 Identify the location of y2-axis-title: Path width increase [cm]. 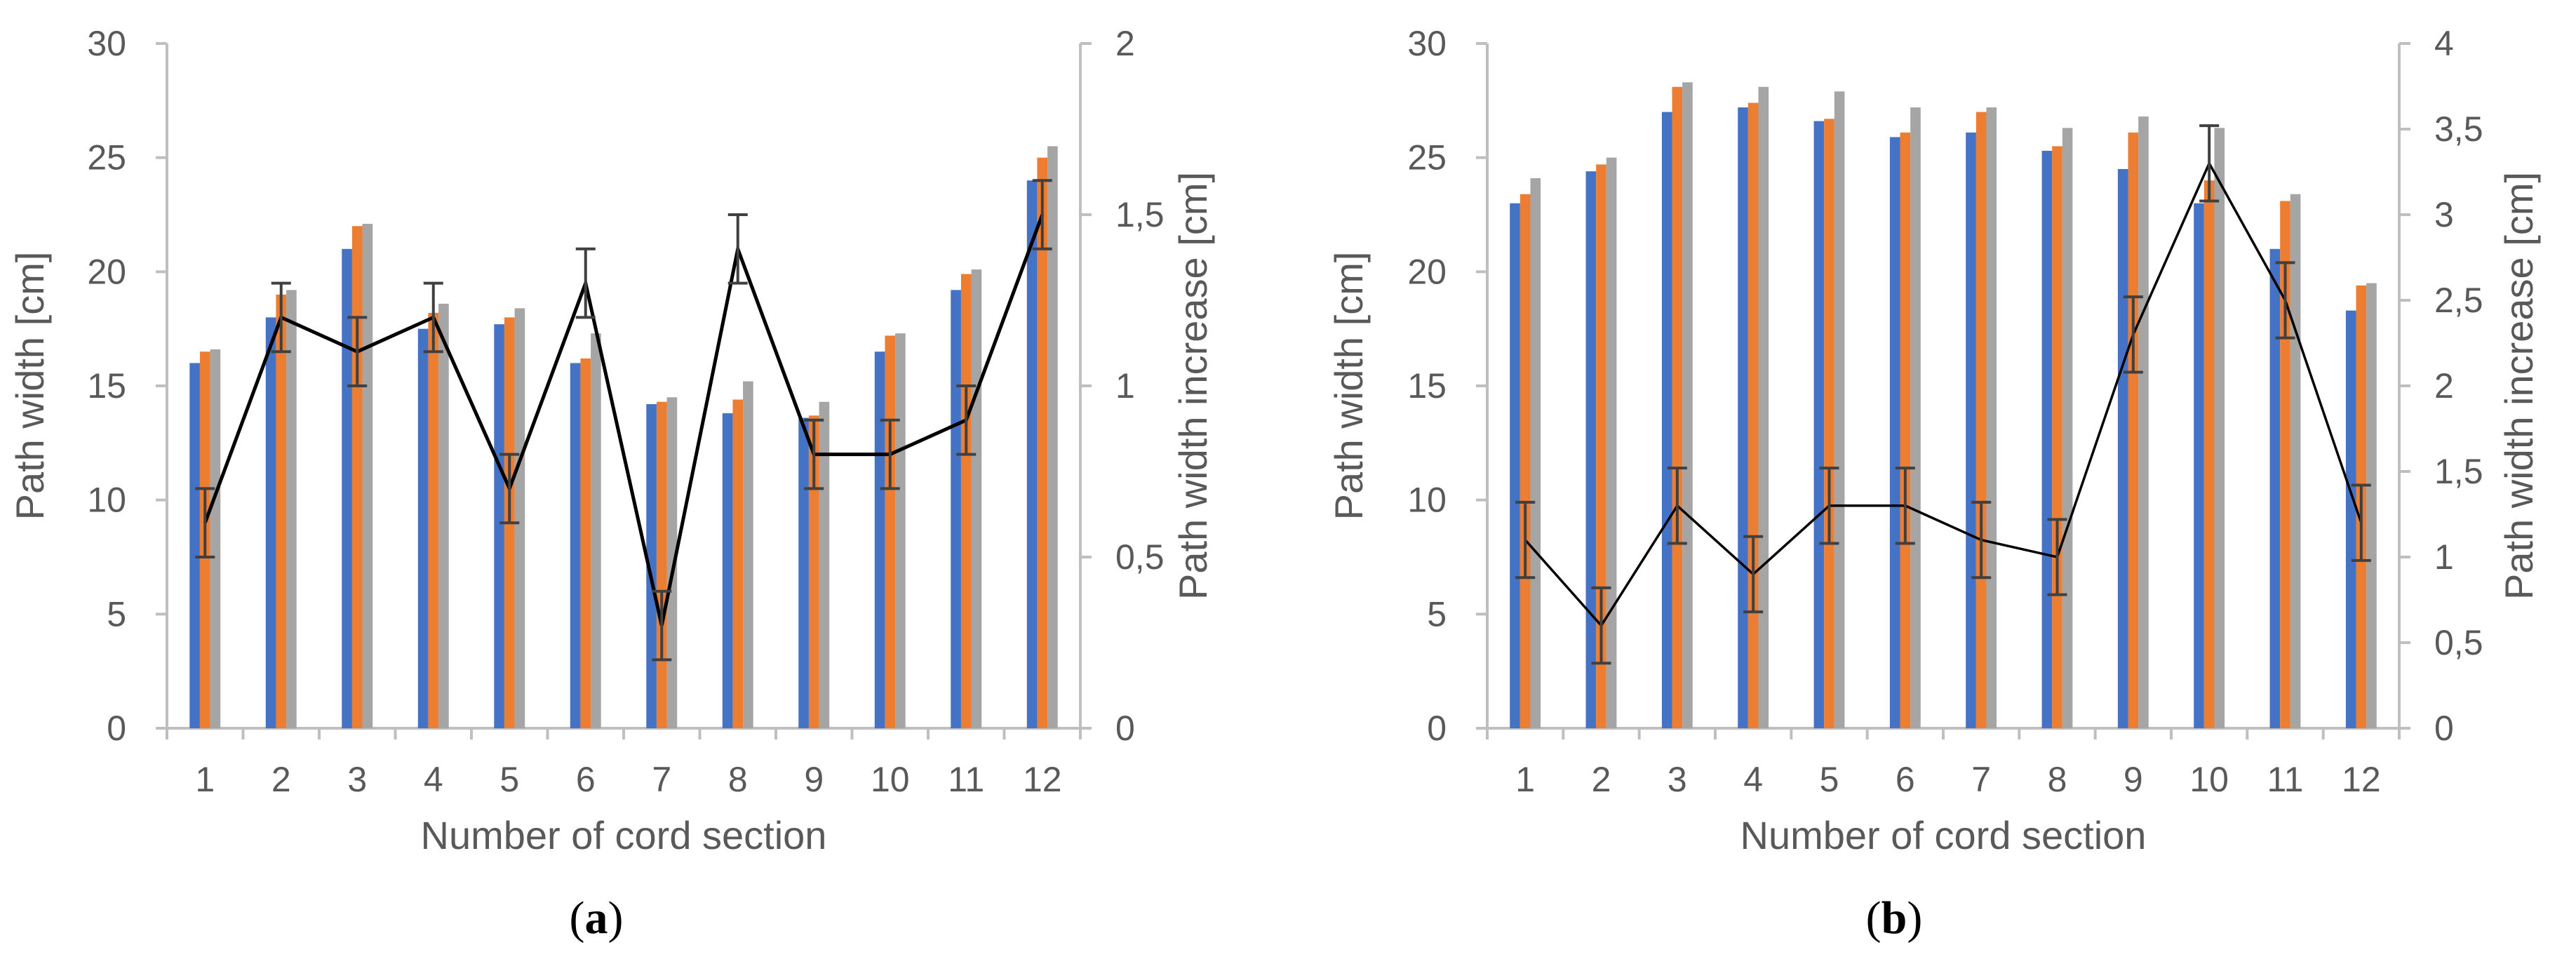
(2519, 386).